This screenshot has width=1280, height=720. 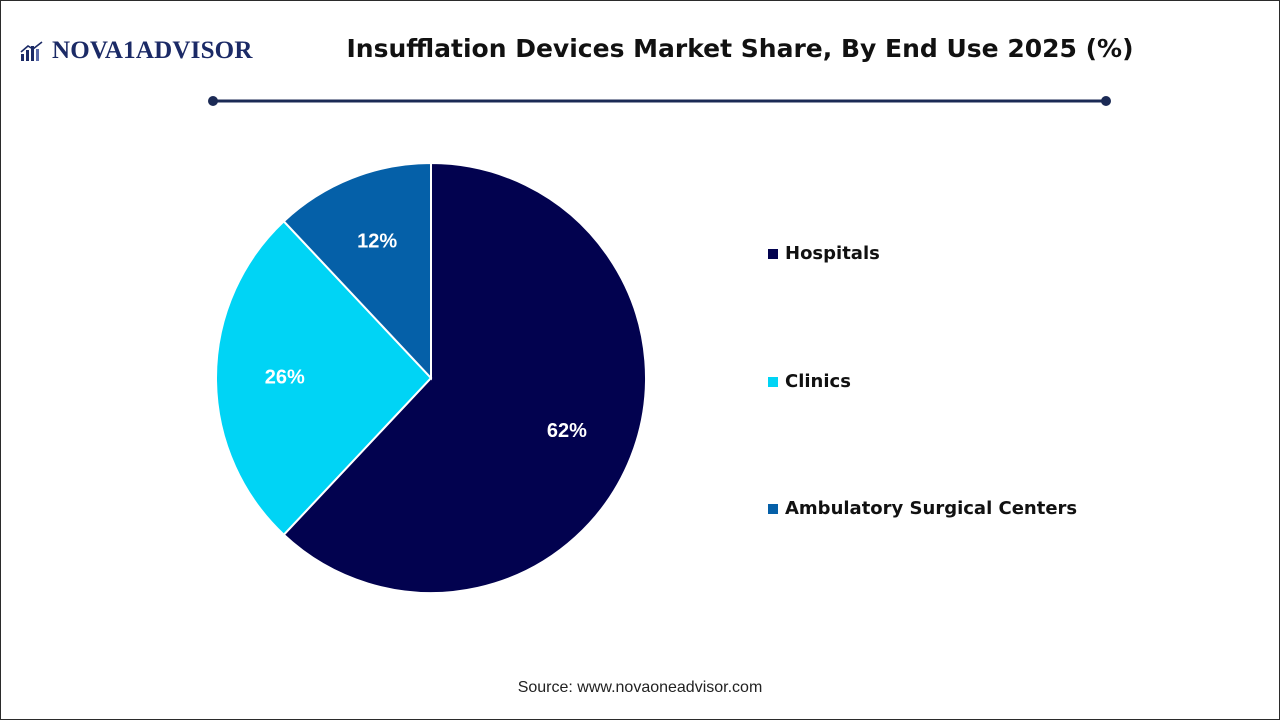 What do you see at coordinates (285, 377) in the screenshot?
I see `data-label-clinics: 26%` at bounding box center [285, 377].